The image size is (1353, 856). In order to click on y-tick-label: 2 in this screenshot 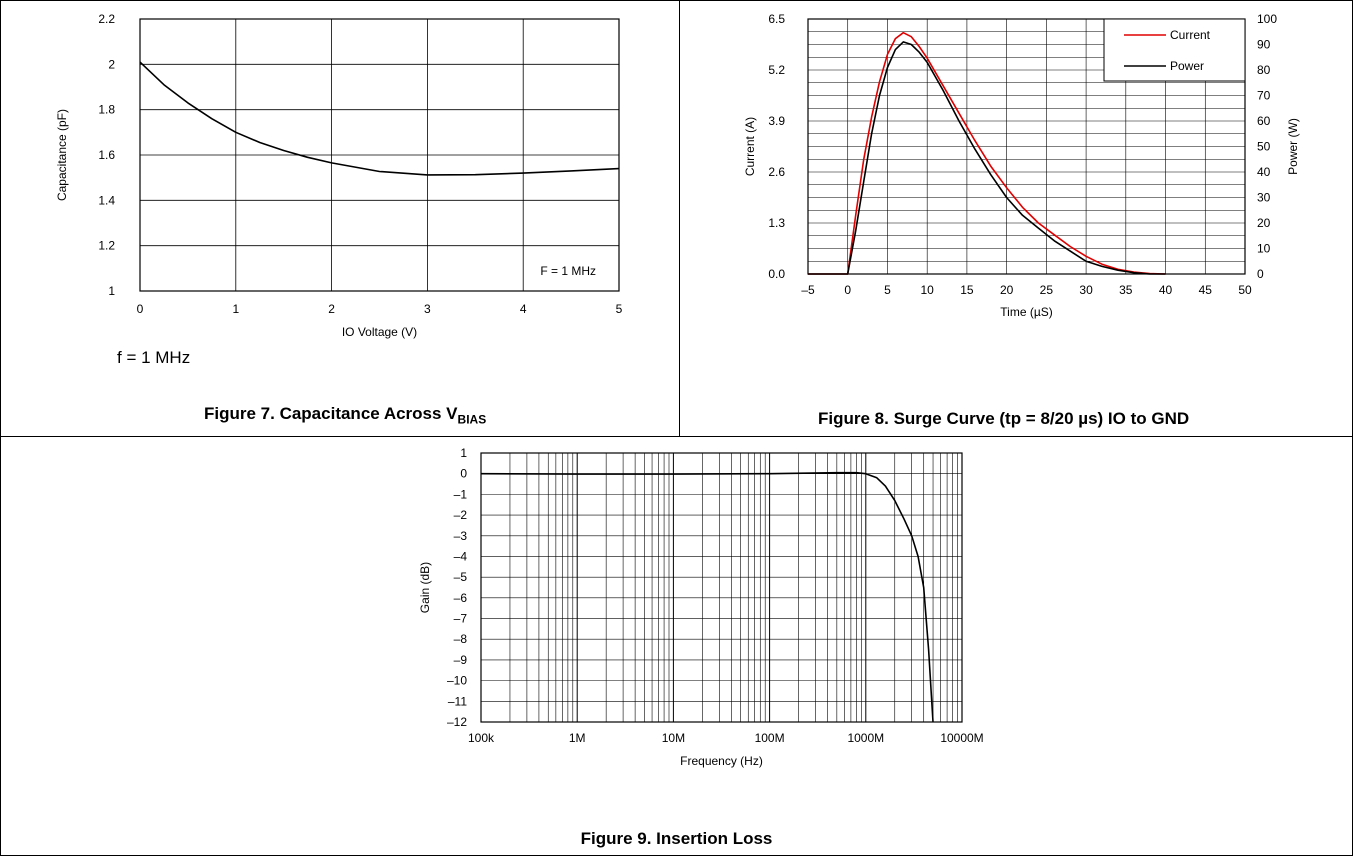, I will do `click(111, 64)`.